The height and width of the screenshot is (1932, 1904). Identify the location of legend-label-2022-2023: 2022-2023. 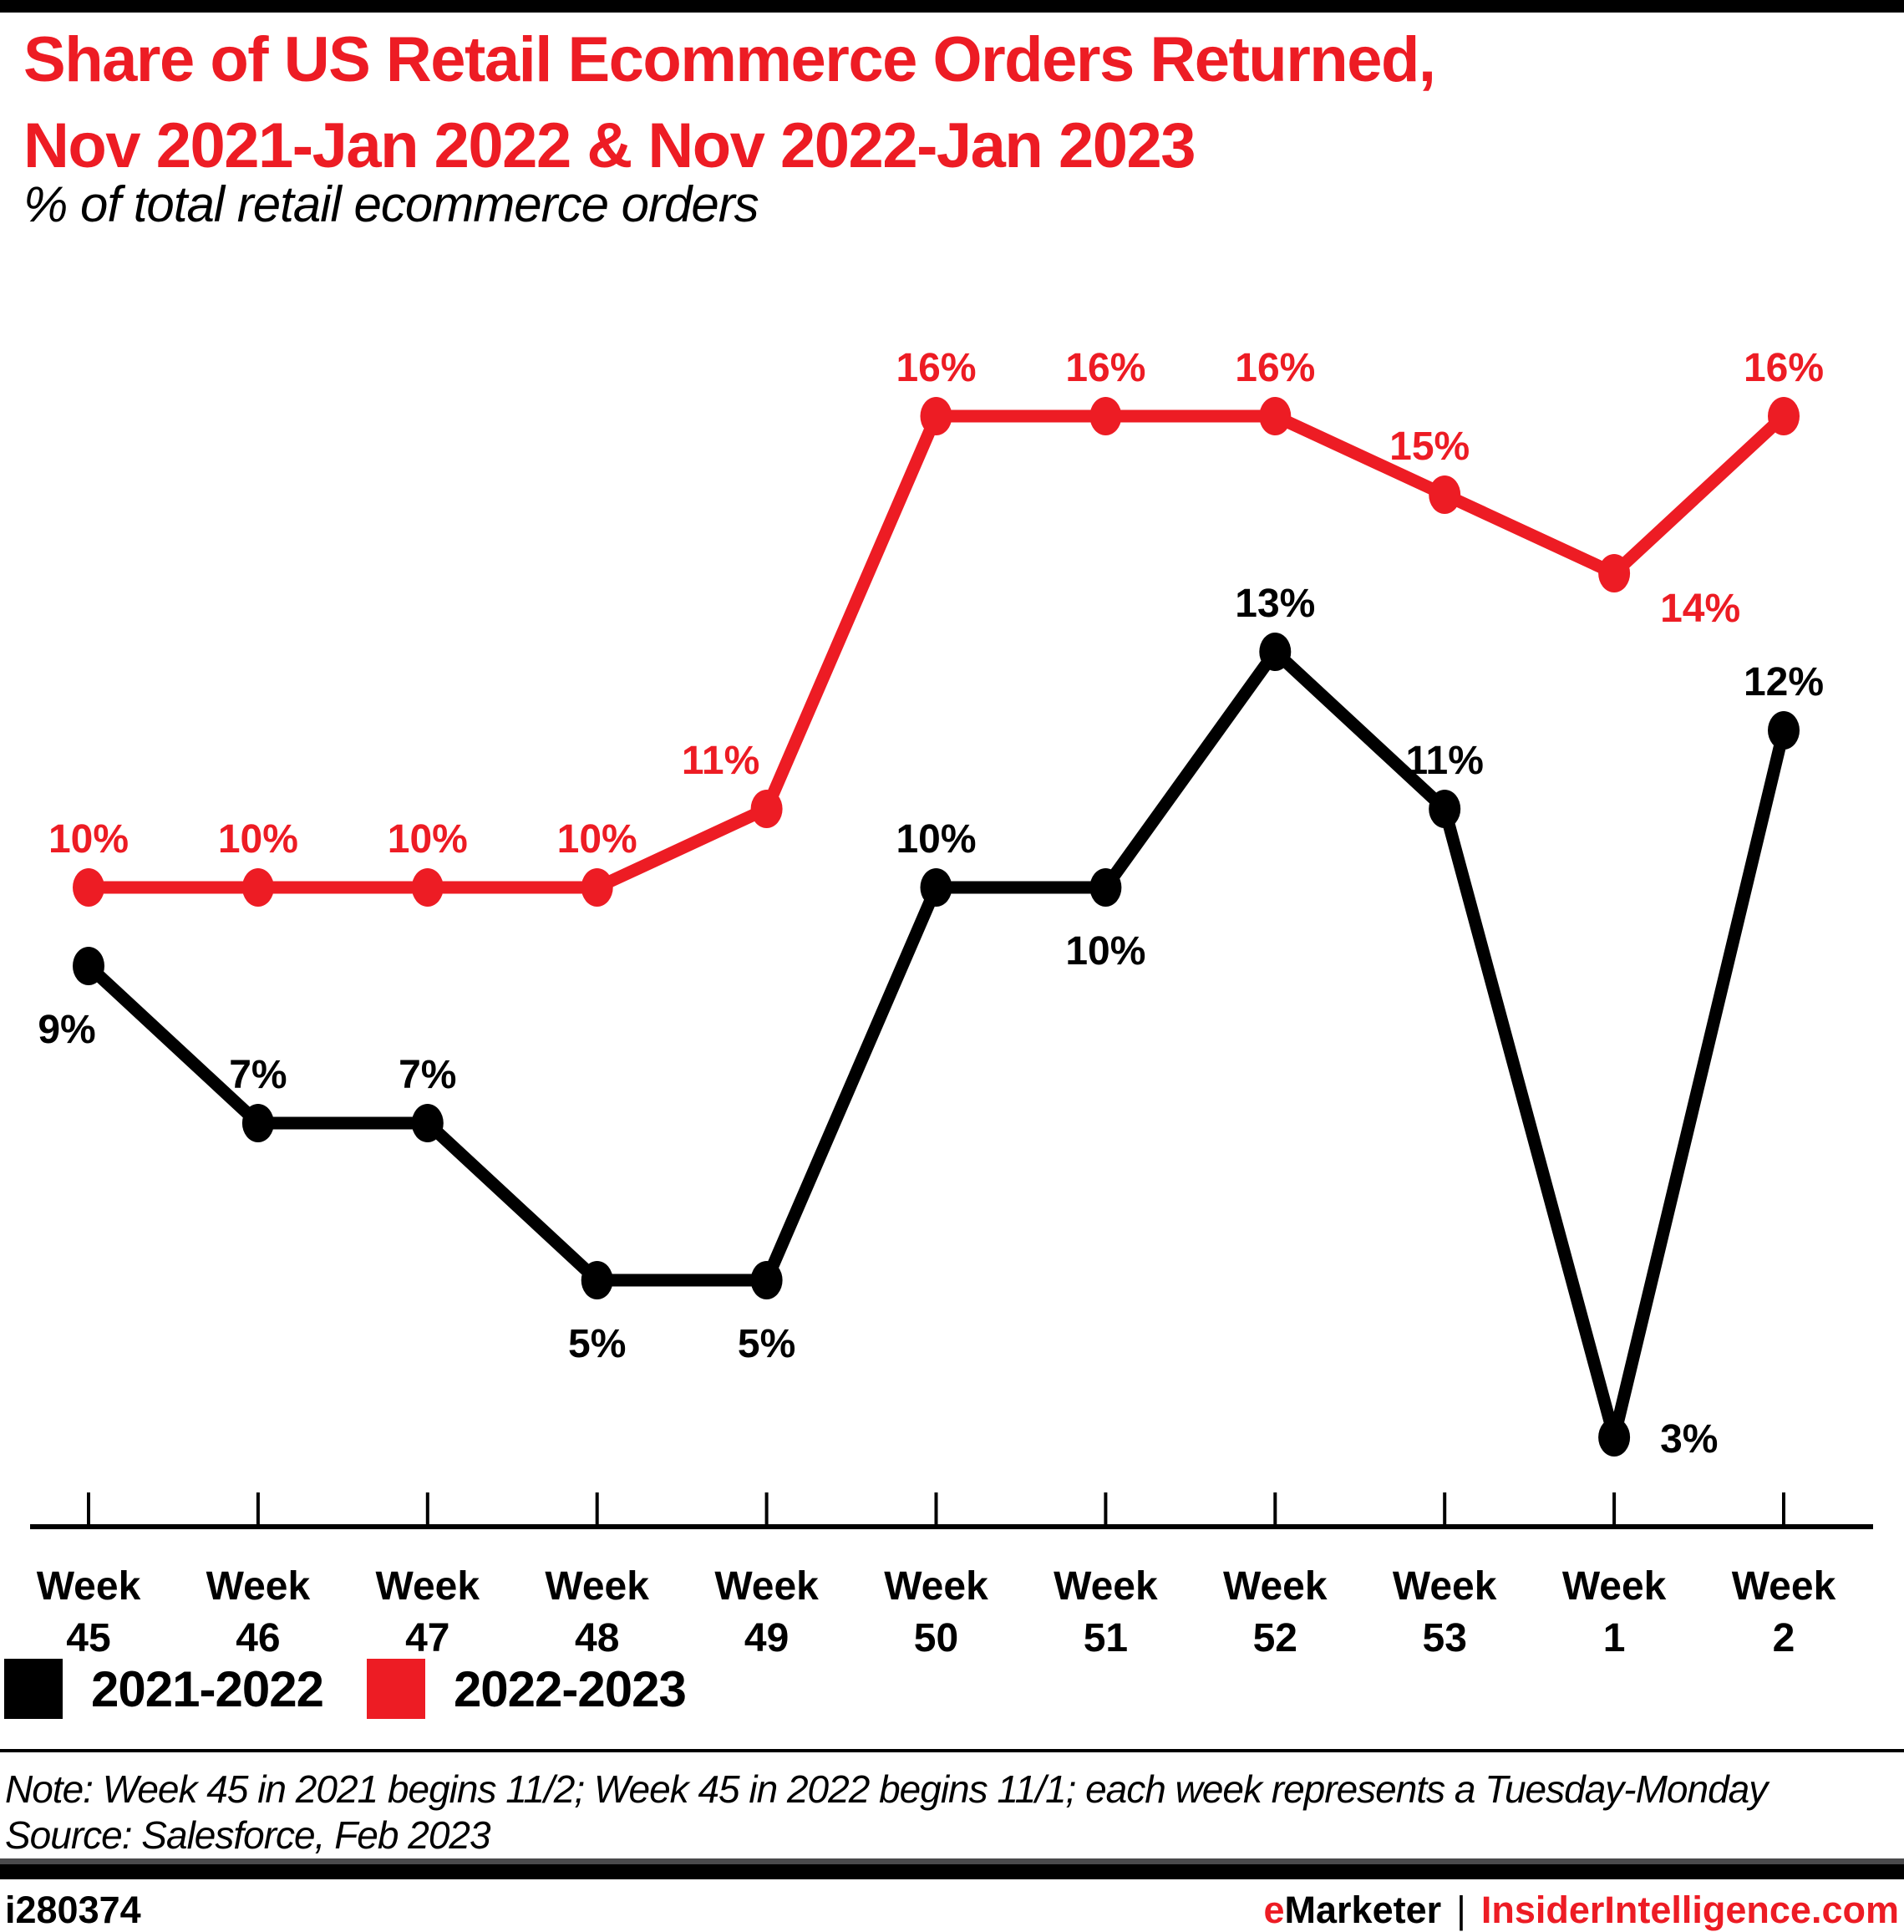
(570, 1688).